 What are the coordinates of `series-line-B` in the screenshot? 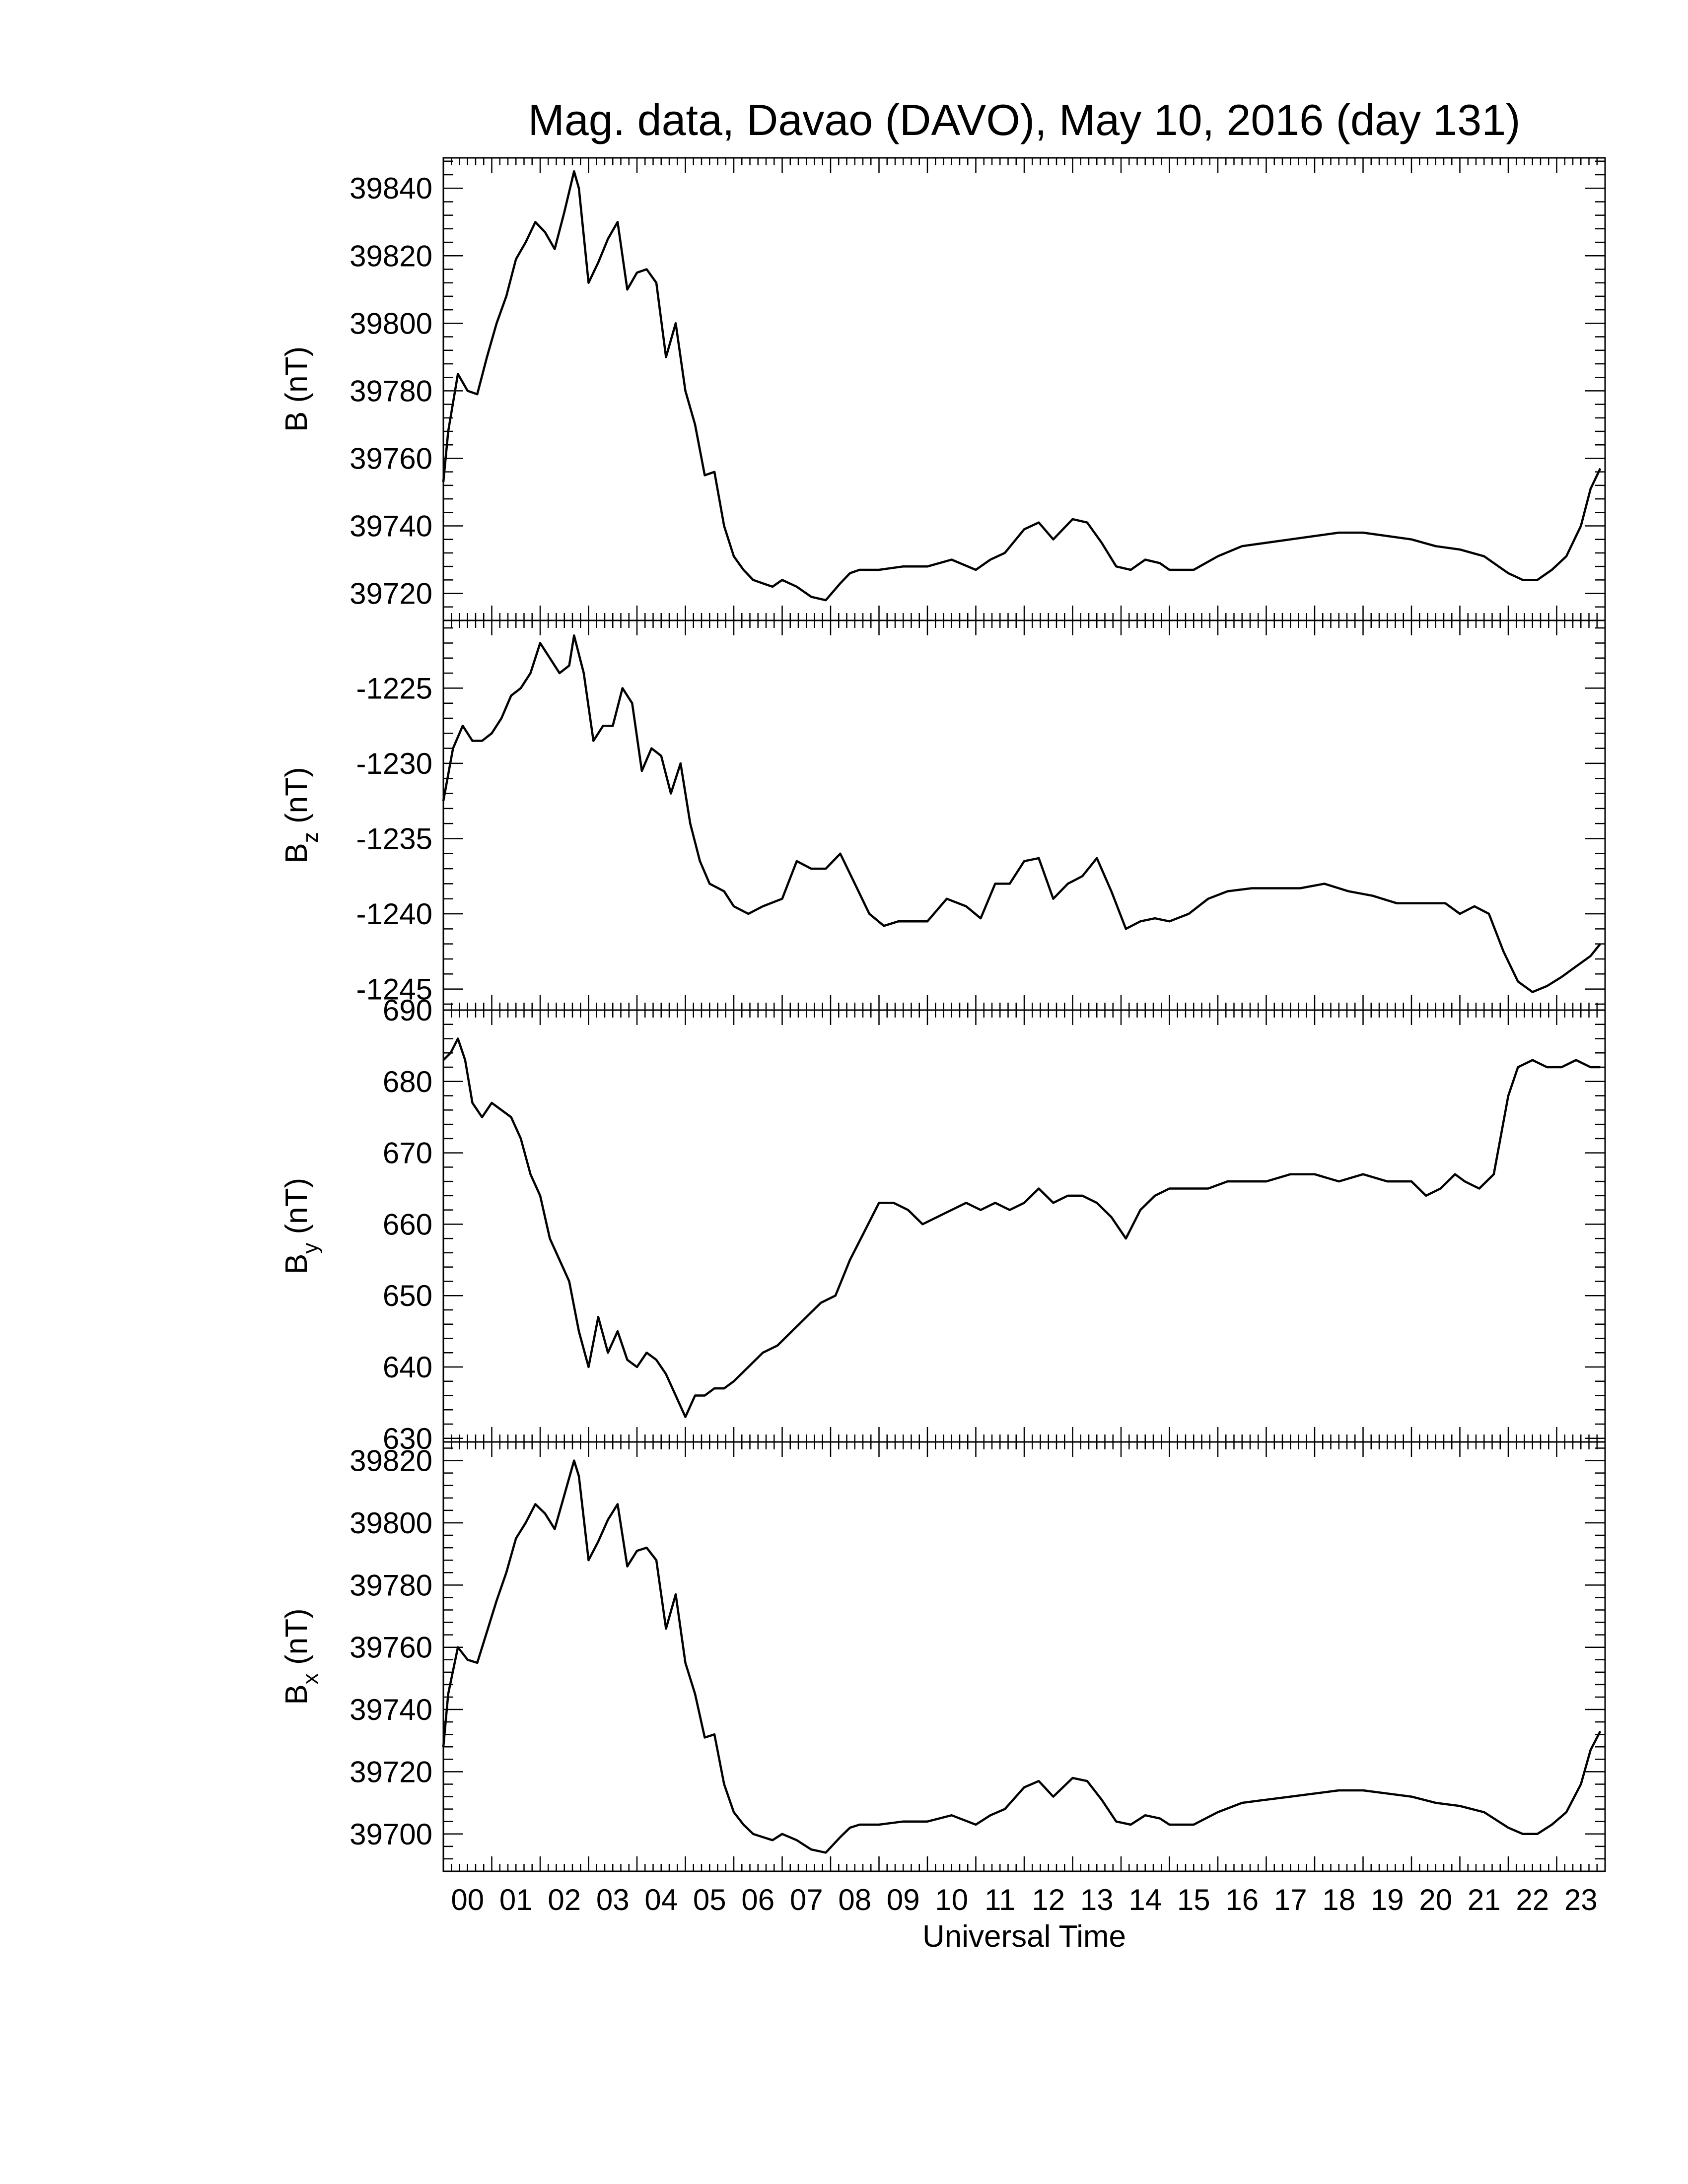 It's located at (1022, 386).